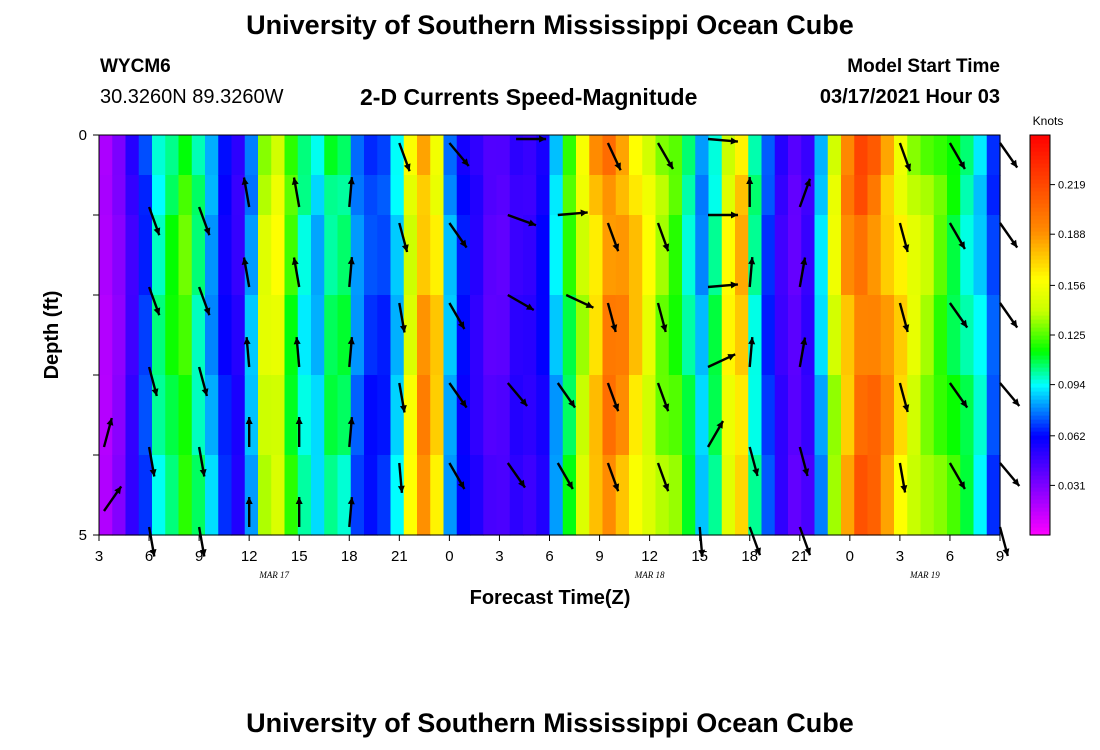 The image size is (1100, 750). What do you see at coordinates (83, 535) in the screenshot?
I see `y-tick-label: 5` at bounding box center [83, 535].